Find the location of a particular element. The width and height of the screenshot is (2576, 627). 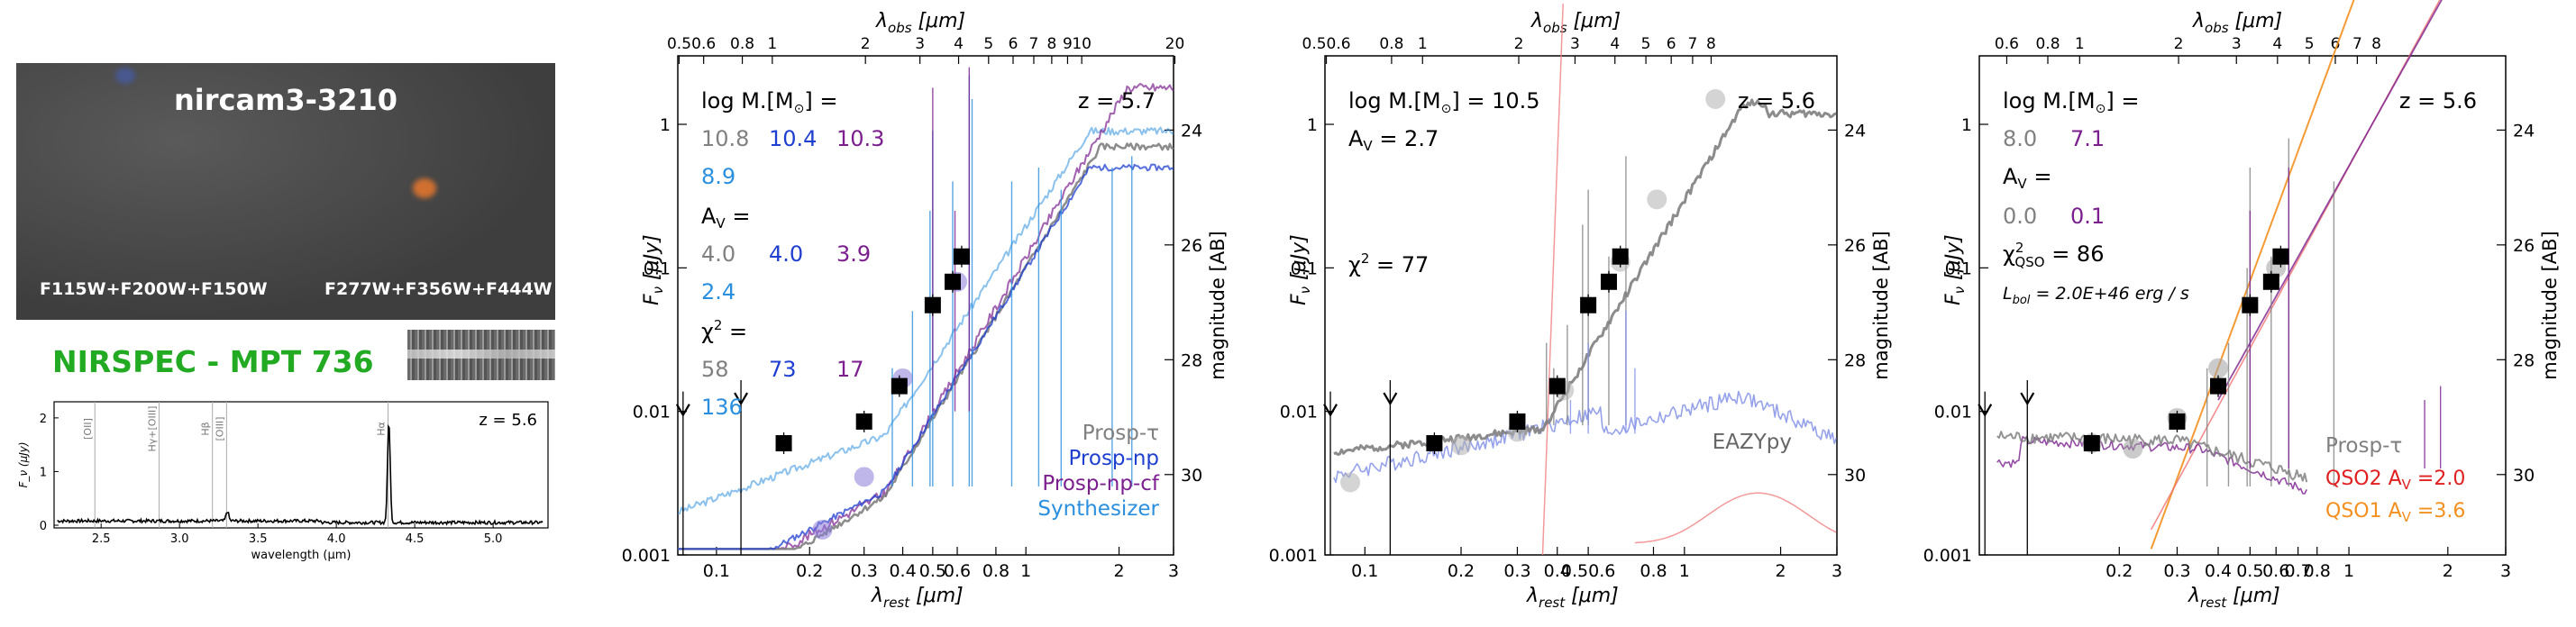

host-curve is located at coordinates (2151, 465).